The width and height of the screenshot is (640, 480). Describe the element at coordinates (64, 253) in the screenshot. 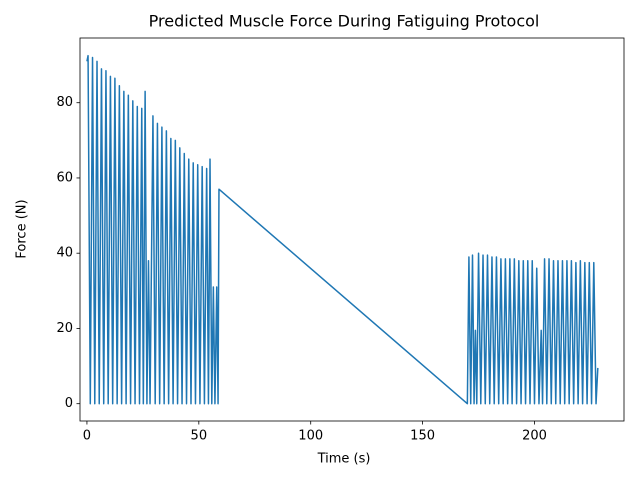

I see `y-tick-label: 40` at that location.